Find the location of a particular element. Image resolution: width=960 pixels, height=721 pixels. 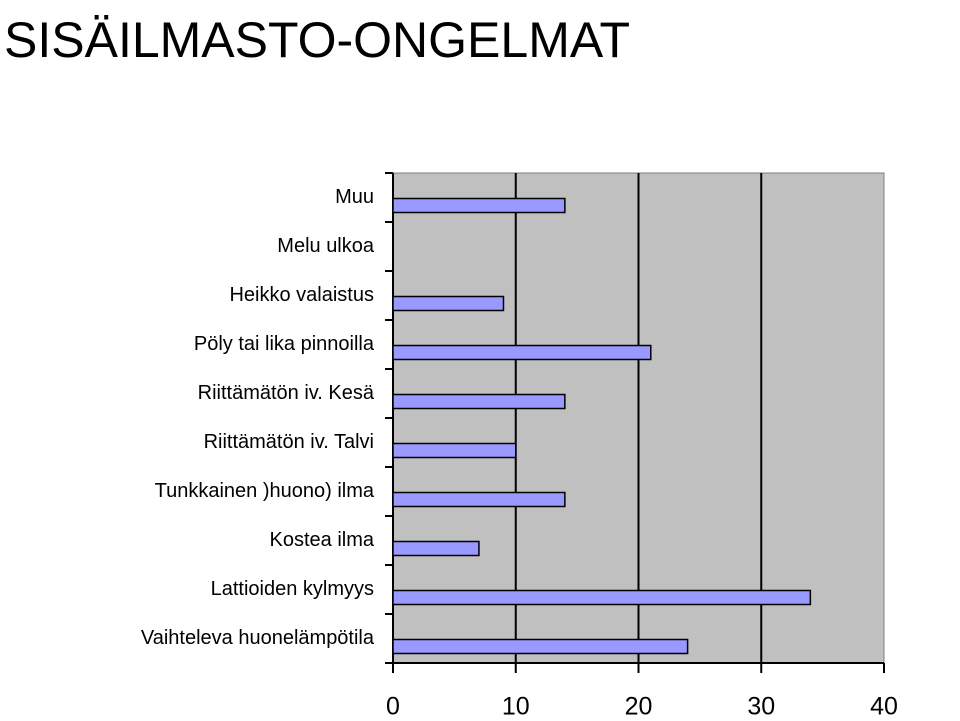

y-tick-label: Pöly tai lika pinnoilla is located at coordinates (284, 344).